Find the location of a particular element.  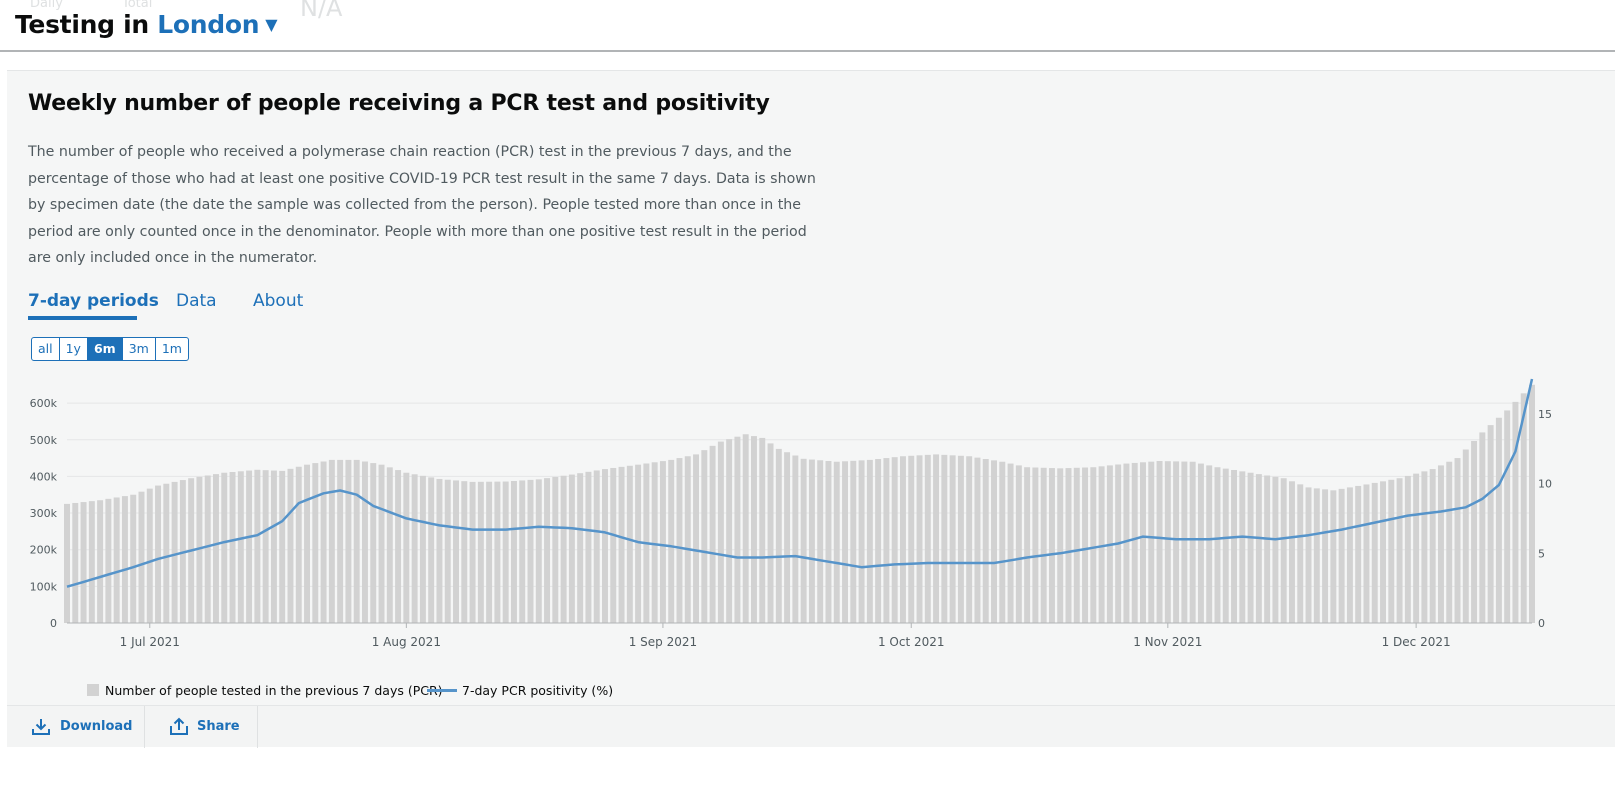

range-all-button: all is located at coordinates (46, 349).